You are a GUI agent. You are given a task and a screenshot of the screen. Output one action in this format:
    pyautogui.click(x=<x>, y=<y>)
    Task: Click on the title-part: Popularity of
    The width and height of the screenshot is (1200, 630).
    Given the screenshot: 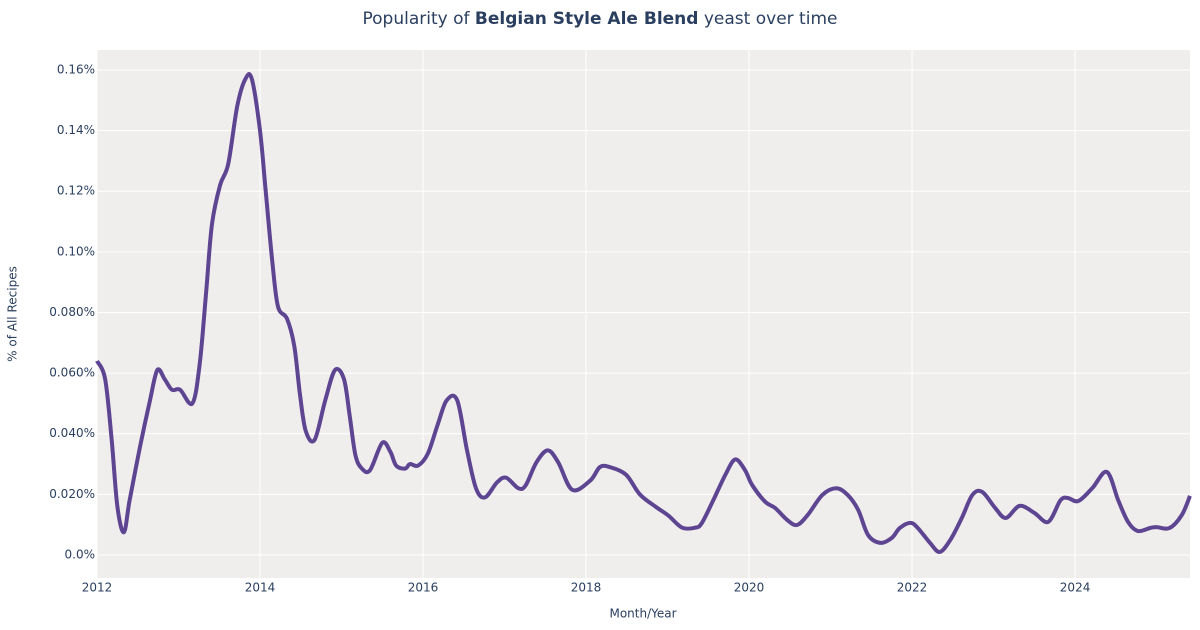 What is the action you would take?
    pyautogui.click(x=419, y=19)
    